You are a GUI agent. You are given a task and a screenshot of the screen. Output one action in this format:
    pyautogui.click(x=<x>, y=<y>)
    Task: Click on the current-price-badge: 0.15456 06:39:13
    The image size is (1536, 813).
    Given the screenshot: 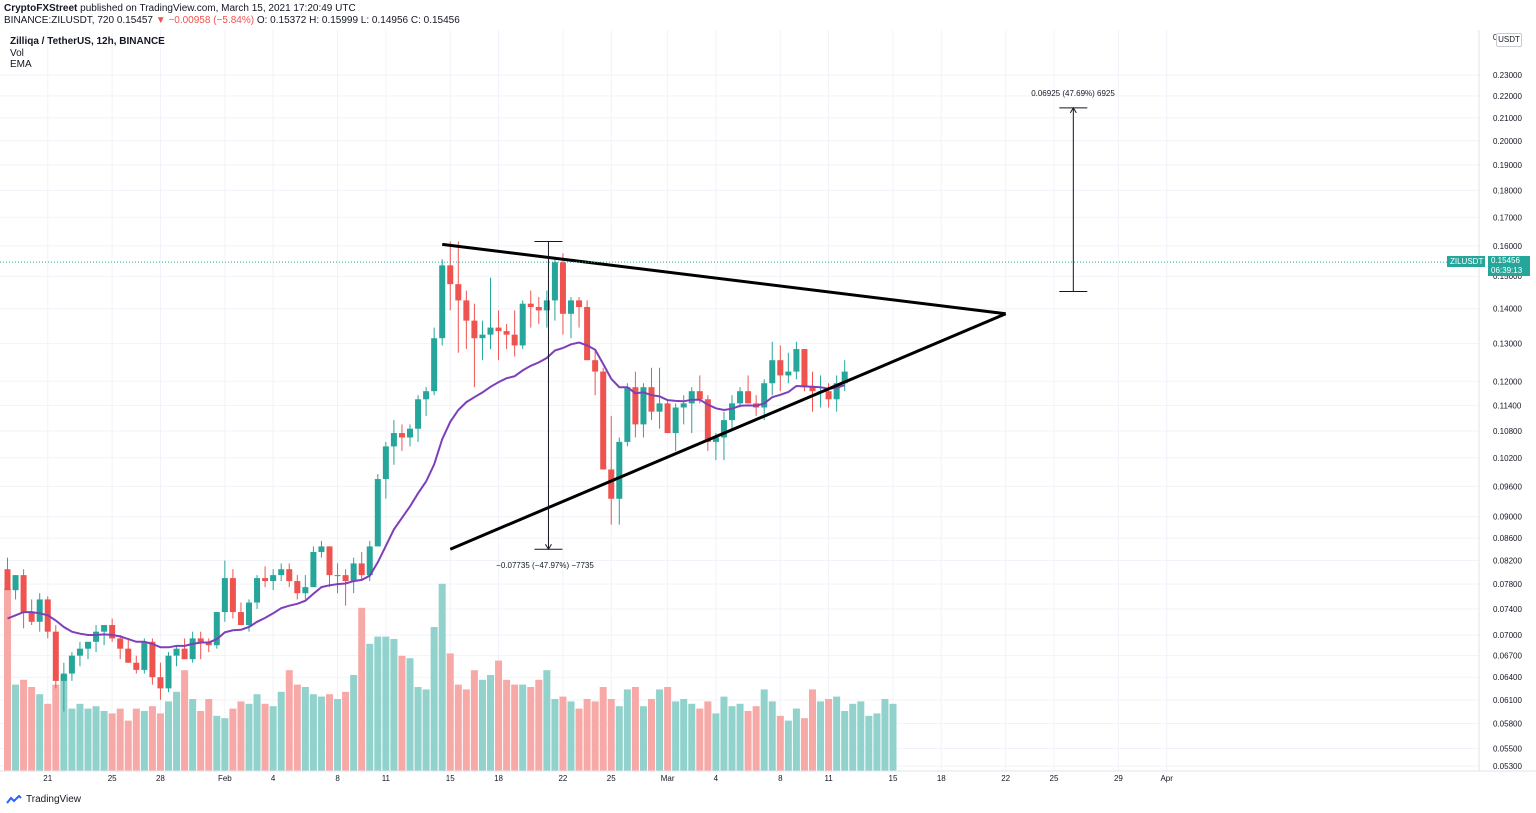 What is the action you would take?
    pyautogui.click(x=1509, y=266)
    